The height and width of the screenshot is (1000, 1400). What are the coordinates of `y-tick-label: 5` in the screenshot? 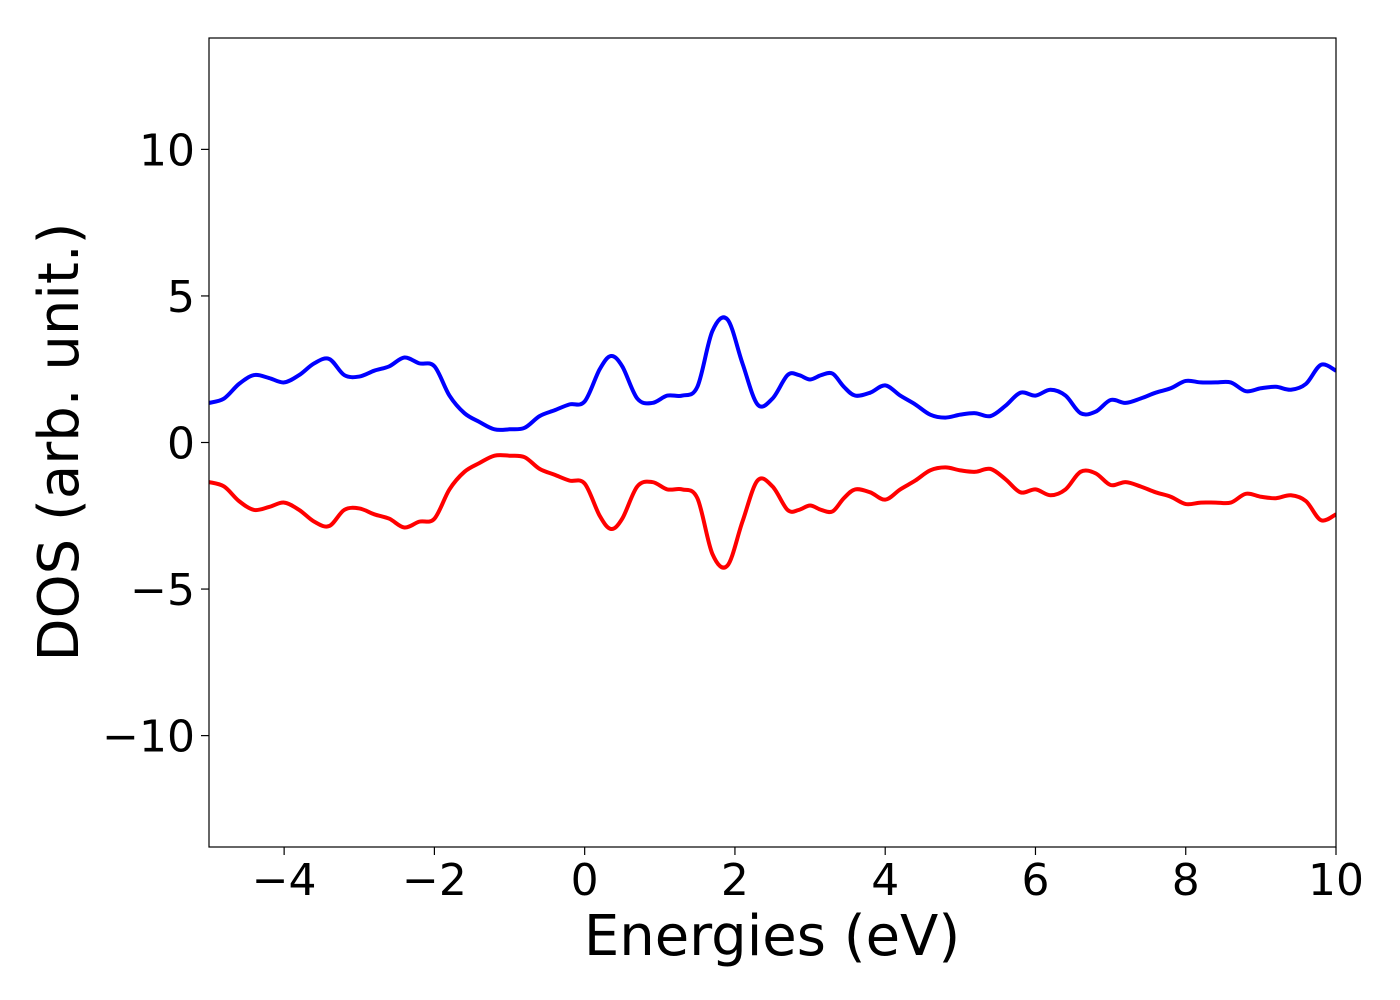 It's located at (181, 297).